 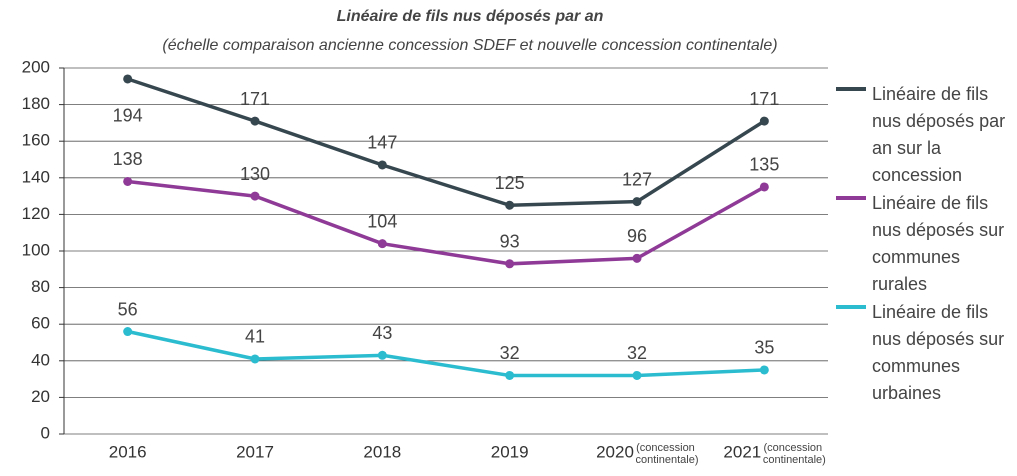 What do you see at coordinates (470, 16) in the screenshot?
I see `chart-title: Linéaire de fils nus déposés par an` at bounding box center [470, 16].